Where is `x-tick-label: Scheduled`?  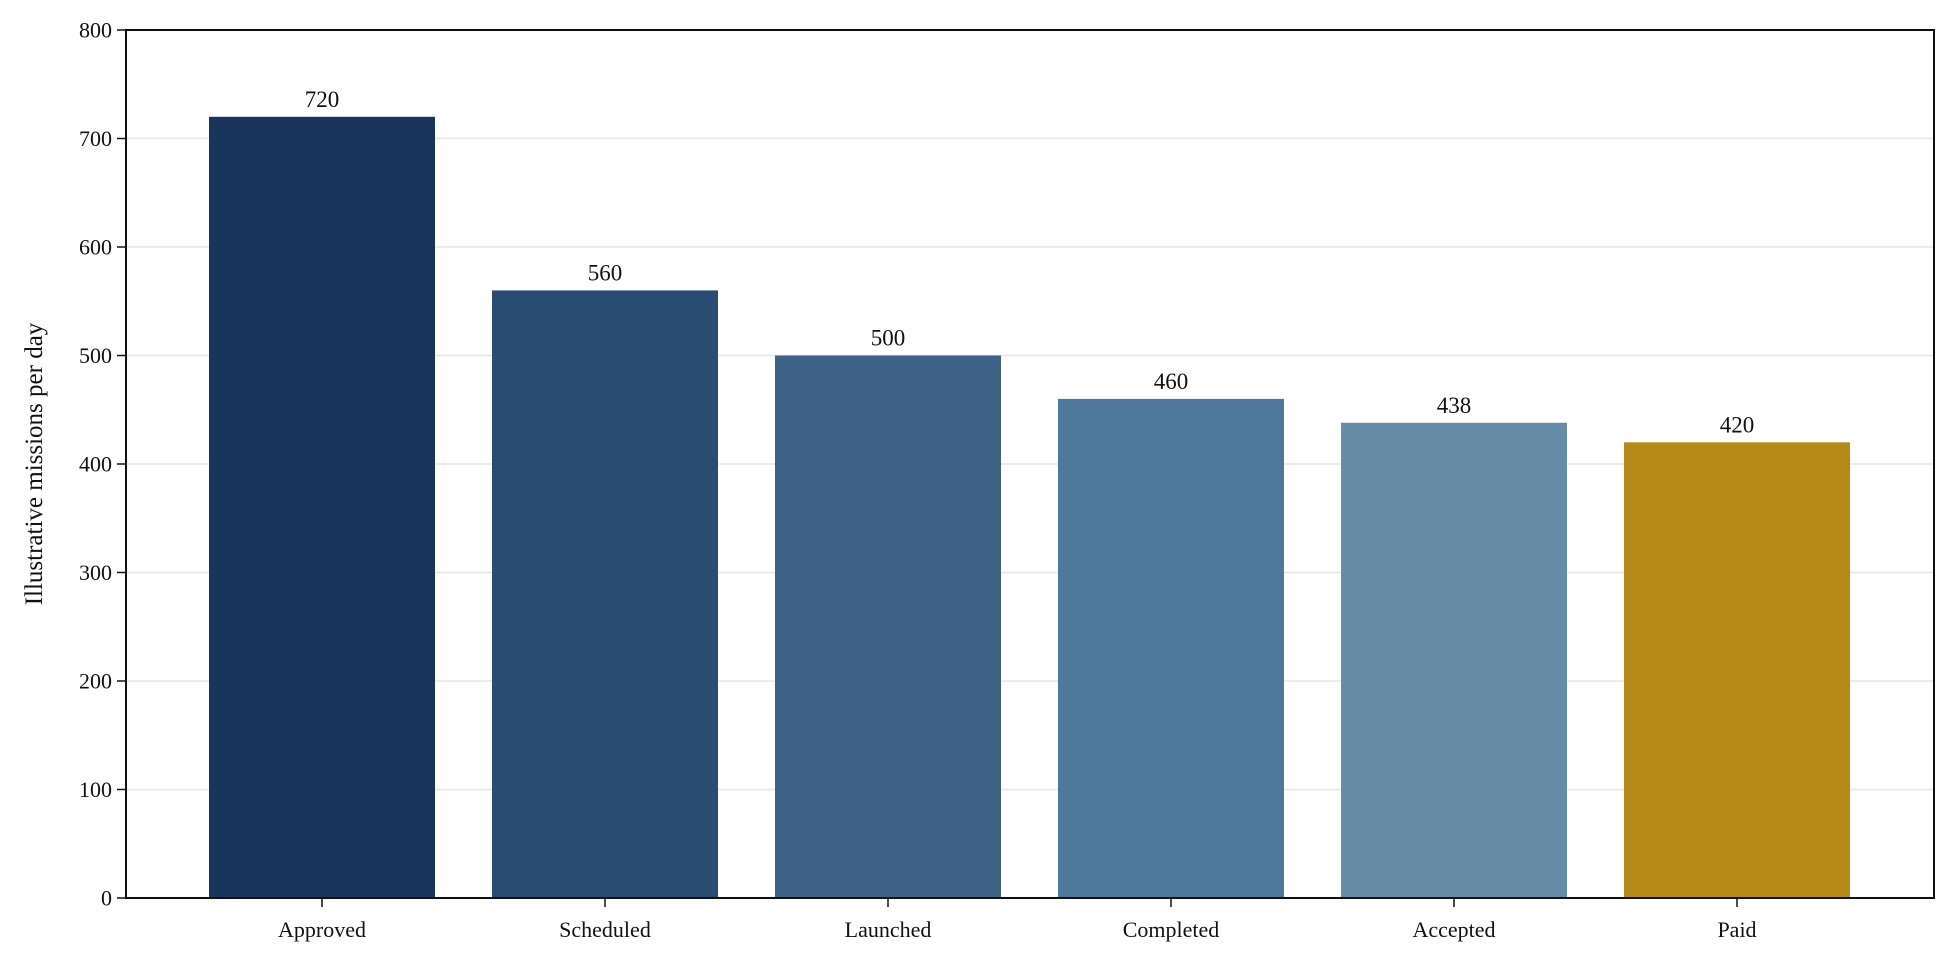 x-tick-label: Scheduled is located at coordinates (605, 929).